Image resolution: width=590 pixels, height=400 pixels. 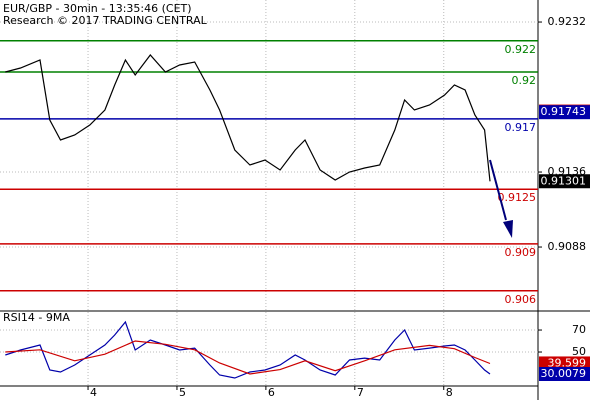 I want to click on value-box-label: 39.599, so click(x=567, y=362).